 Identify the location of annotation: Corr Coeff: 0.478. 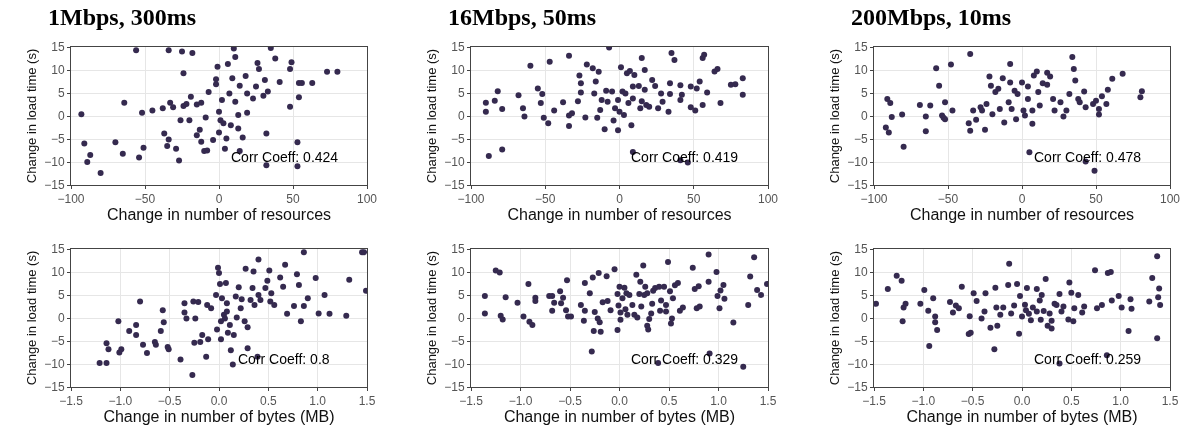
(1088, 157).